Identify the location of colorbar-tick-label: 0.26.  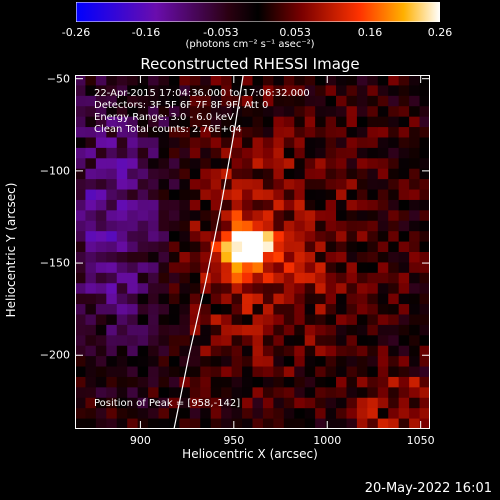
(440, 32).